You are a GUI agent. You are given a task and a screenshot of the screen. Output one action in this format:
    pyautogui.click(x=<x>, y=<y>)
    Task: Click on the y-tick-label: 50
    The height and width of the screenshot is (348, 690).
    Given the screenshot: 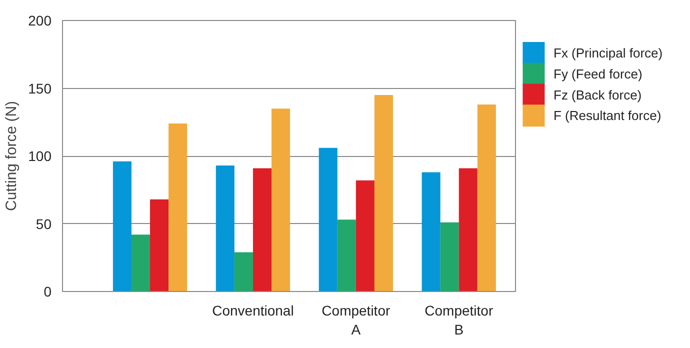 What is the action you would take?
    pyautogui.click(x=44, y=224)
    